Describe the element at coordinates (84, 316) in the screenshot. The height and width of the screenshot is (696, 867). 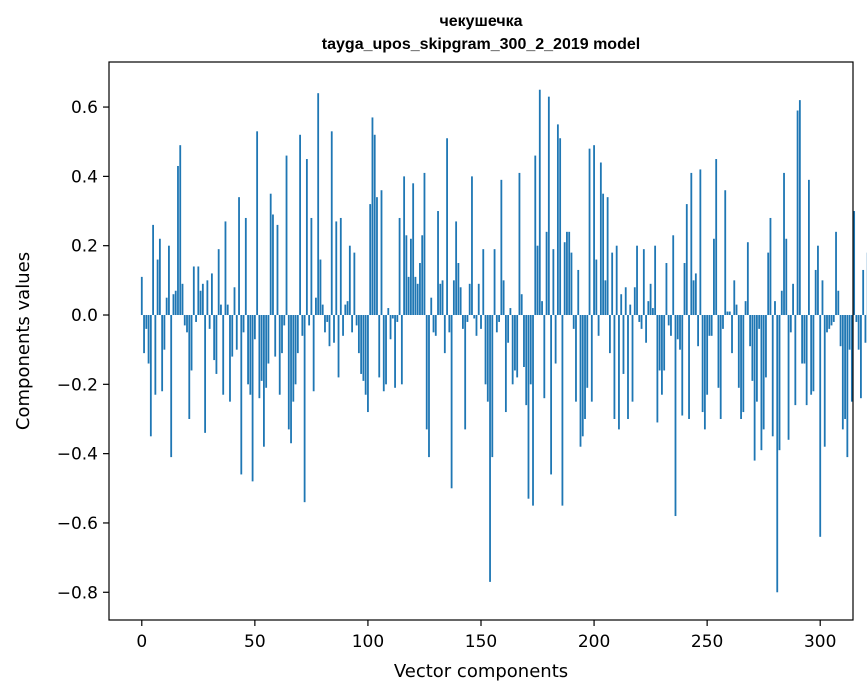
I see `y-tick-label: 0.0` at that location.